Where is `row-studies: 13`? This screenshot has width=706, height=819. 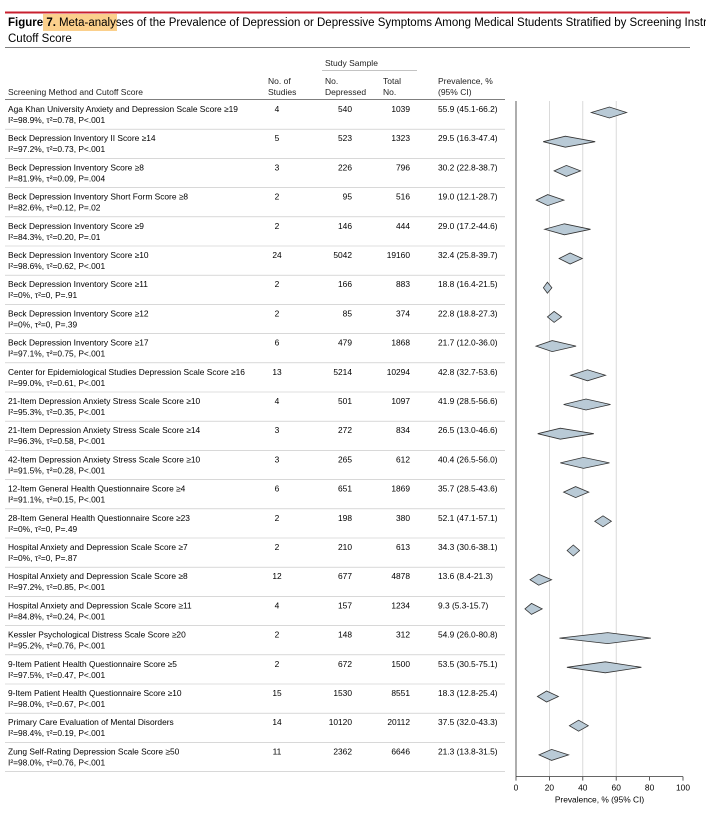
row-studies: 13 is located at coordinates (277, 372).